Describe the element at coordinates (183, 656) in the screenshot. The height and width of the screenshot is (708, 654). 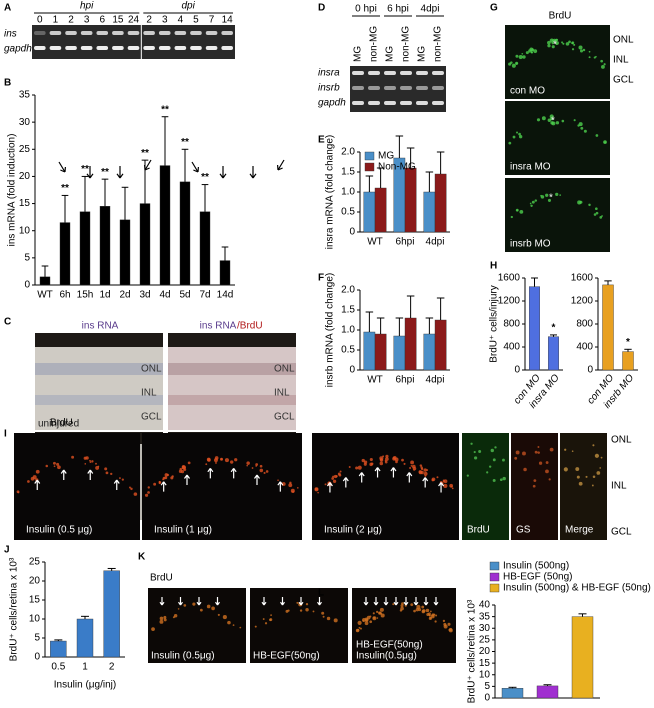
I see `label: Insulin (0.5μg)` at that location.